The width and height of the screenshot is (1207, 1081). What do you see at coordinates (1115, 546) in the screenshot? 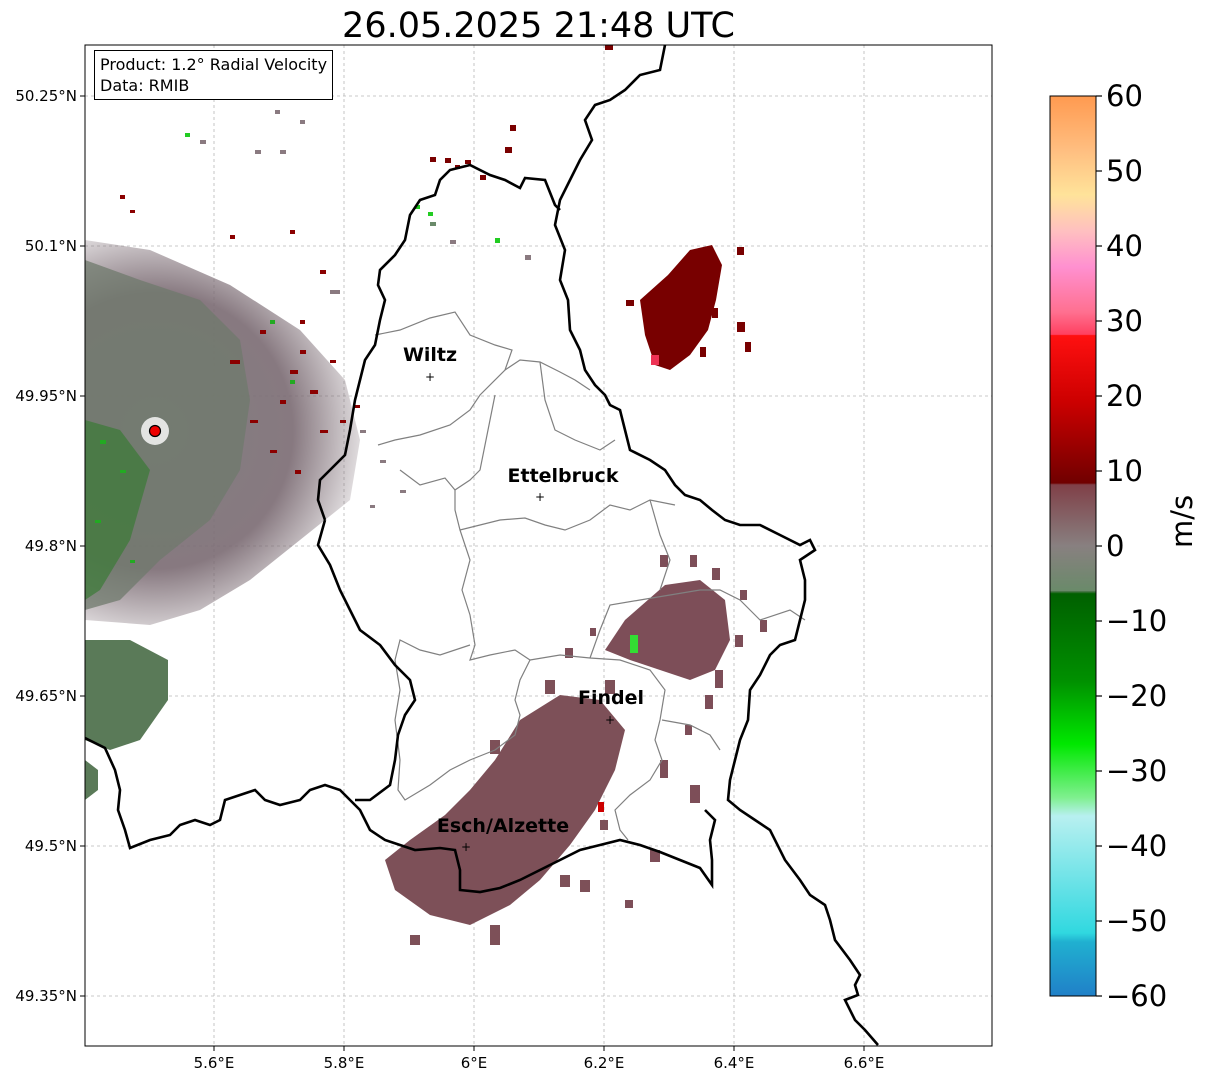
I see `colorbar-tick: 0` at bounding box center [1115, 546].